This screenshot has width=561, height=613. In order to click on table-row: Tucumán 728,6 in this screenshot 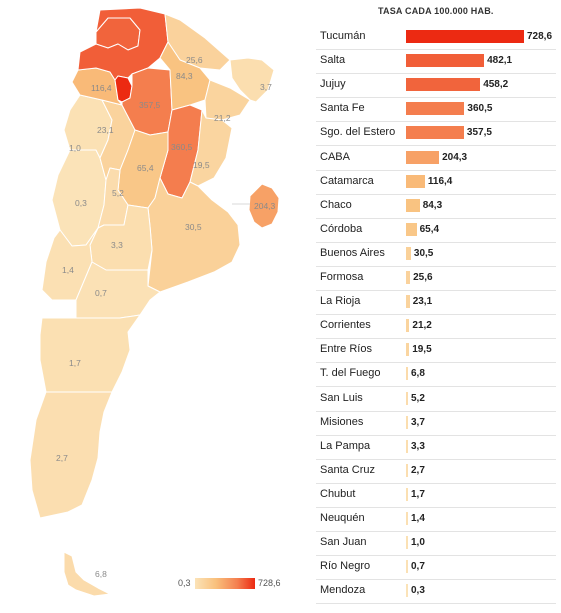, I will do `click(436, 37)`.